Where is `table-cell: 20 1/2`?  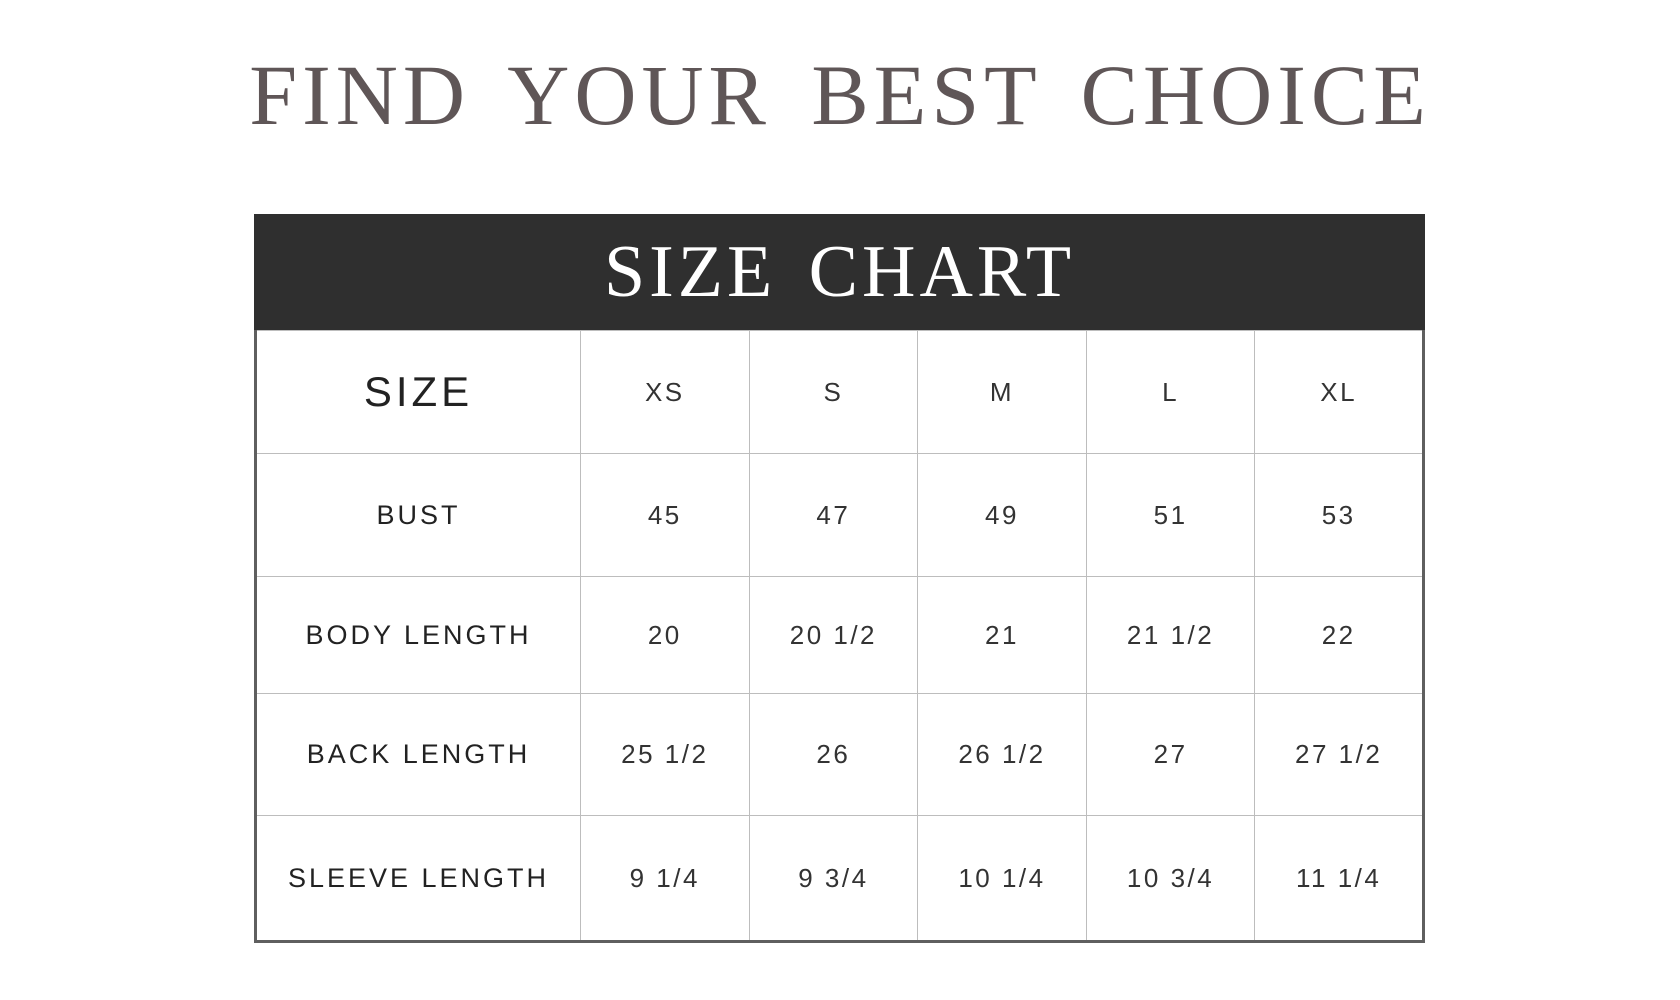
table-cell: 20 1/2 is located at coordinates (833, 635).